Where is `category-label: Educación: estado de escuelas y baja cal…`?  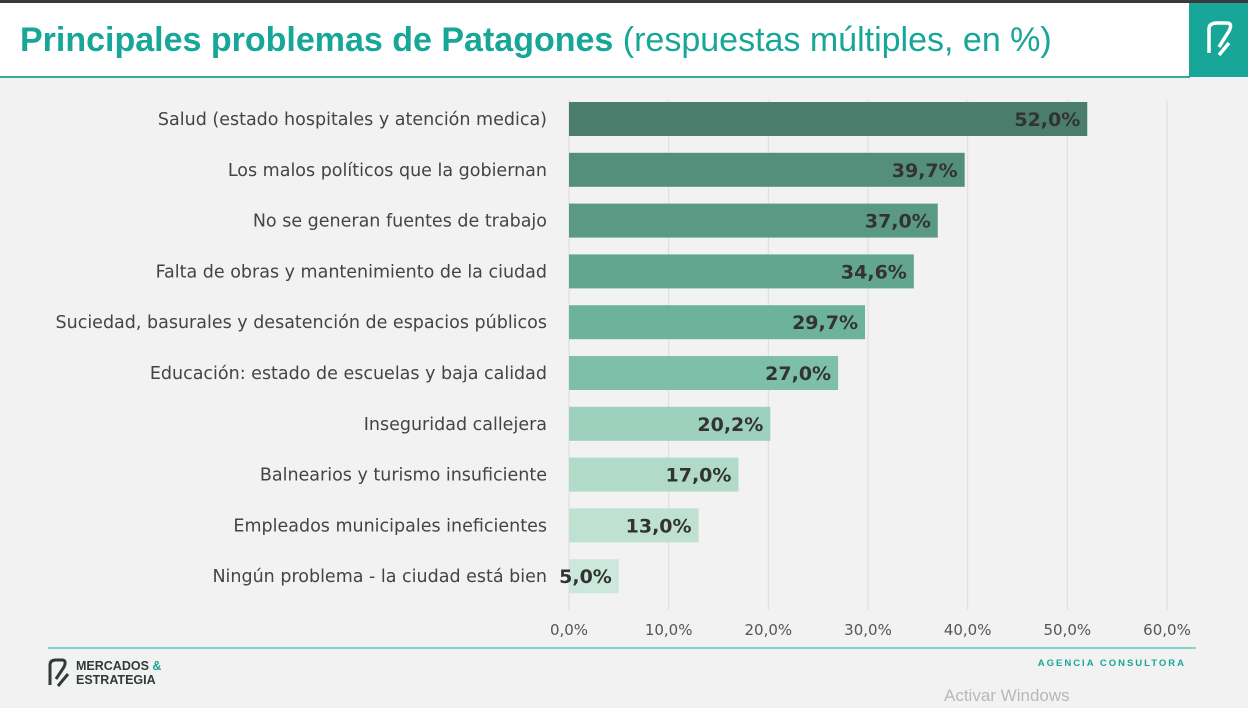
category-label: Educación: estado de escuelas y baja cal… is located at coordinates (348, 374).